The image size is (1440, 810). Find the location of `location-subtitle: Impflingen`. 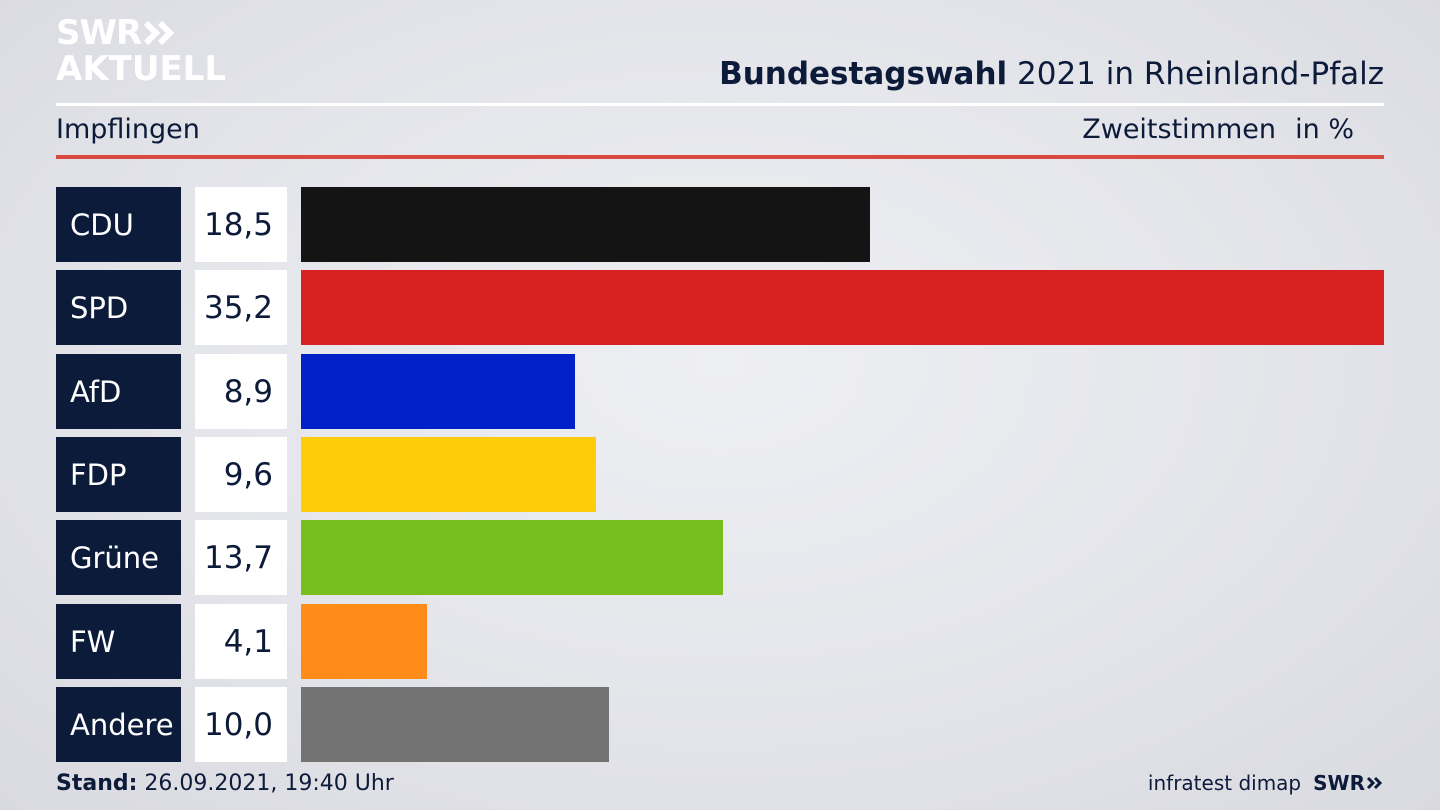

location-subtitle: Impflingen is located at coordinates (128, 129).